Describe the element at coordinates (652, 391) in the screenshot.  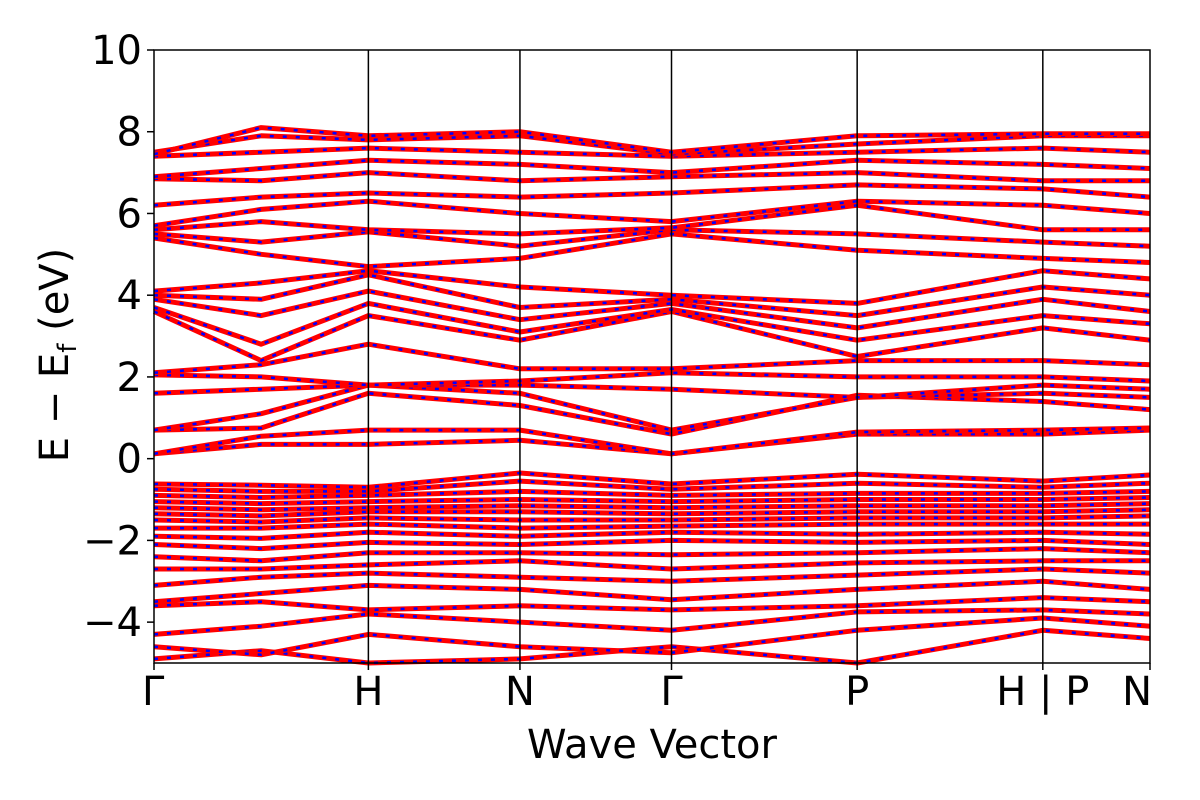
I see `band-22-spin-down` at that location.